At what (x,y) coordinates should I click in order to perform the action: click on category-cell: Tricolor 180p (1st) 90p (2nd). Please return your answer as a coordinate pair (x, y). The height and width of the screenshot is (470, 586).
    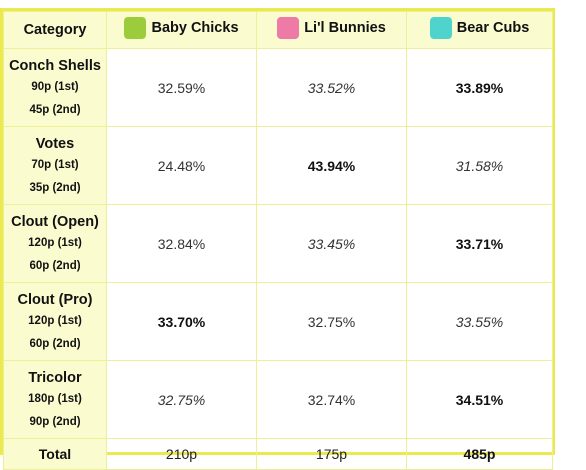
    Looking at the image, I should click on (55, 399).